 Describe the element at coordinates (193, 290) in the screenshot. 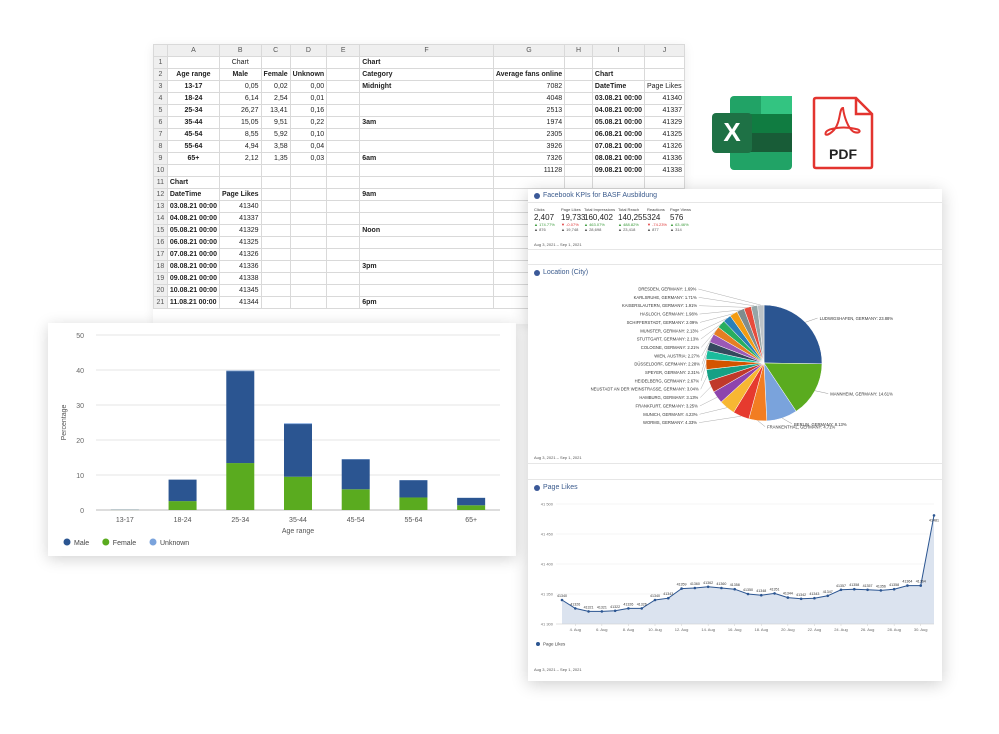

I see `sheet-cell: 10.08.21 00:00` at that location.